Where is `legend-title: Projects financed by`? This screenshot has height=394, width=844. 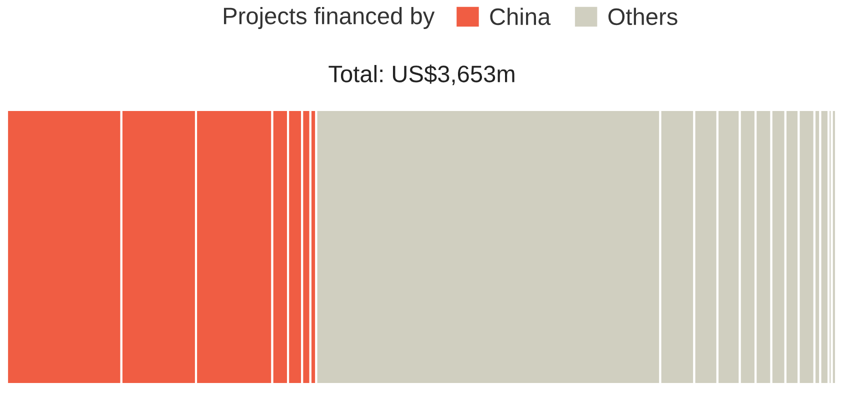
legend-title: Projects financed by is located at coordinates (329, 18).